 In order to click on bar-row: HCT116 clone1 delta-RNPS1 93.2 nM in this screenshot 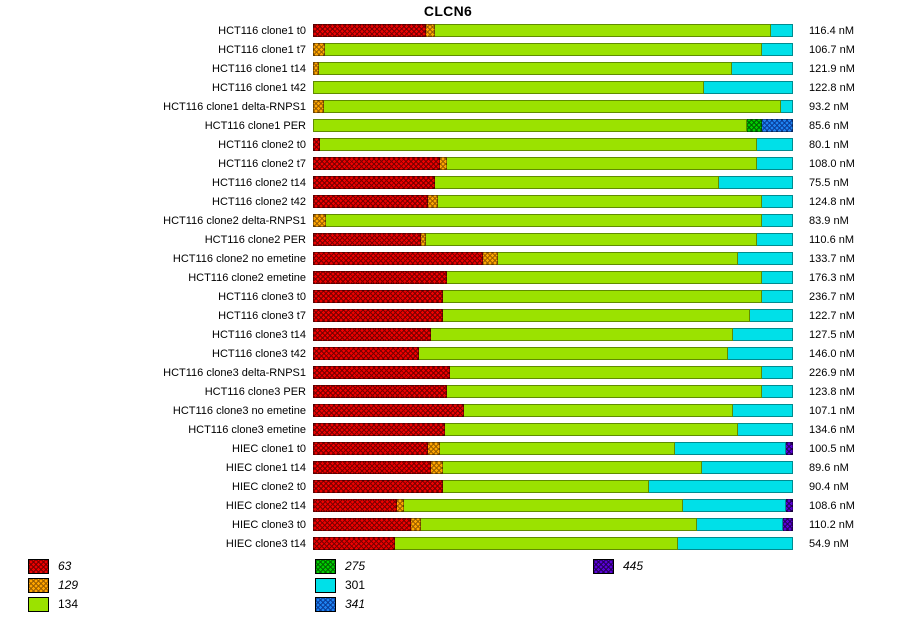, I will do `click(450, 106)`.